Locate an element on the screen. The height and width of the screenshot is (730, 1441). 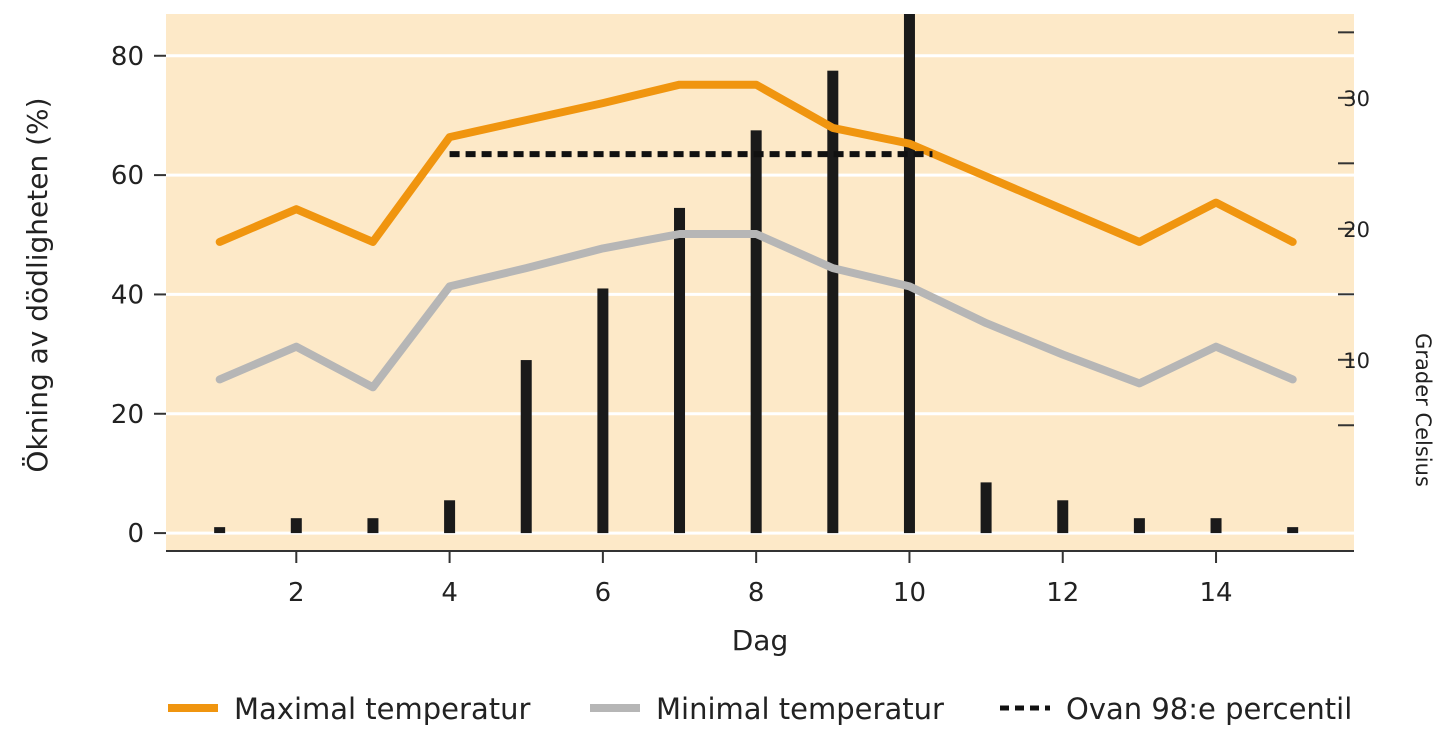
y-tick-label: 0 is located at coordinates (135, 534).